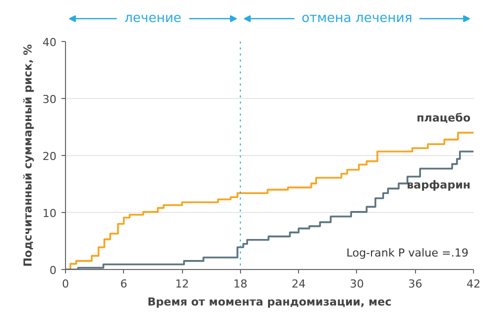 Image resolution: width=483 pixels, height=327 pixels. What do you see at coordinates (182, 284) in the screenshot?
I see `x-tick-label: 12` at bounding box center [182, 284].